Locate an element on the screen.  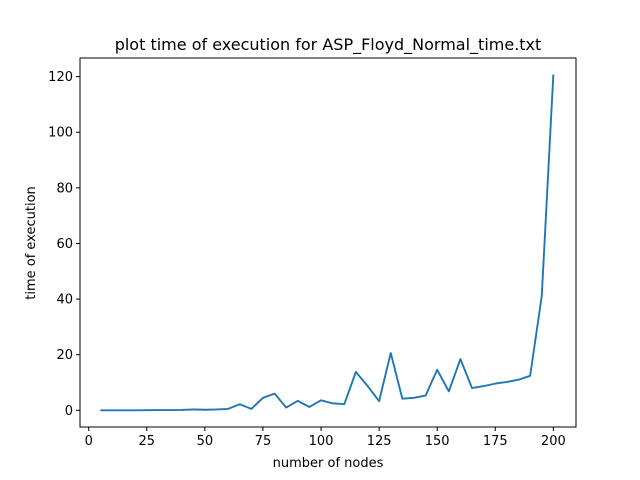
y-tick-label: 60 is located at coordinates (64, 244).